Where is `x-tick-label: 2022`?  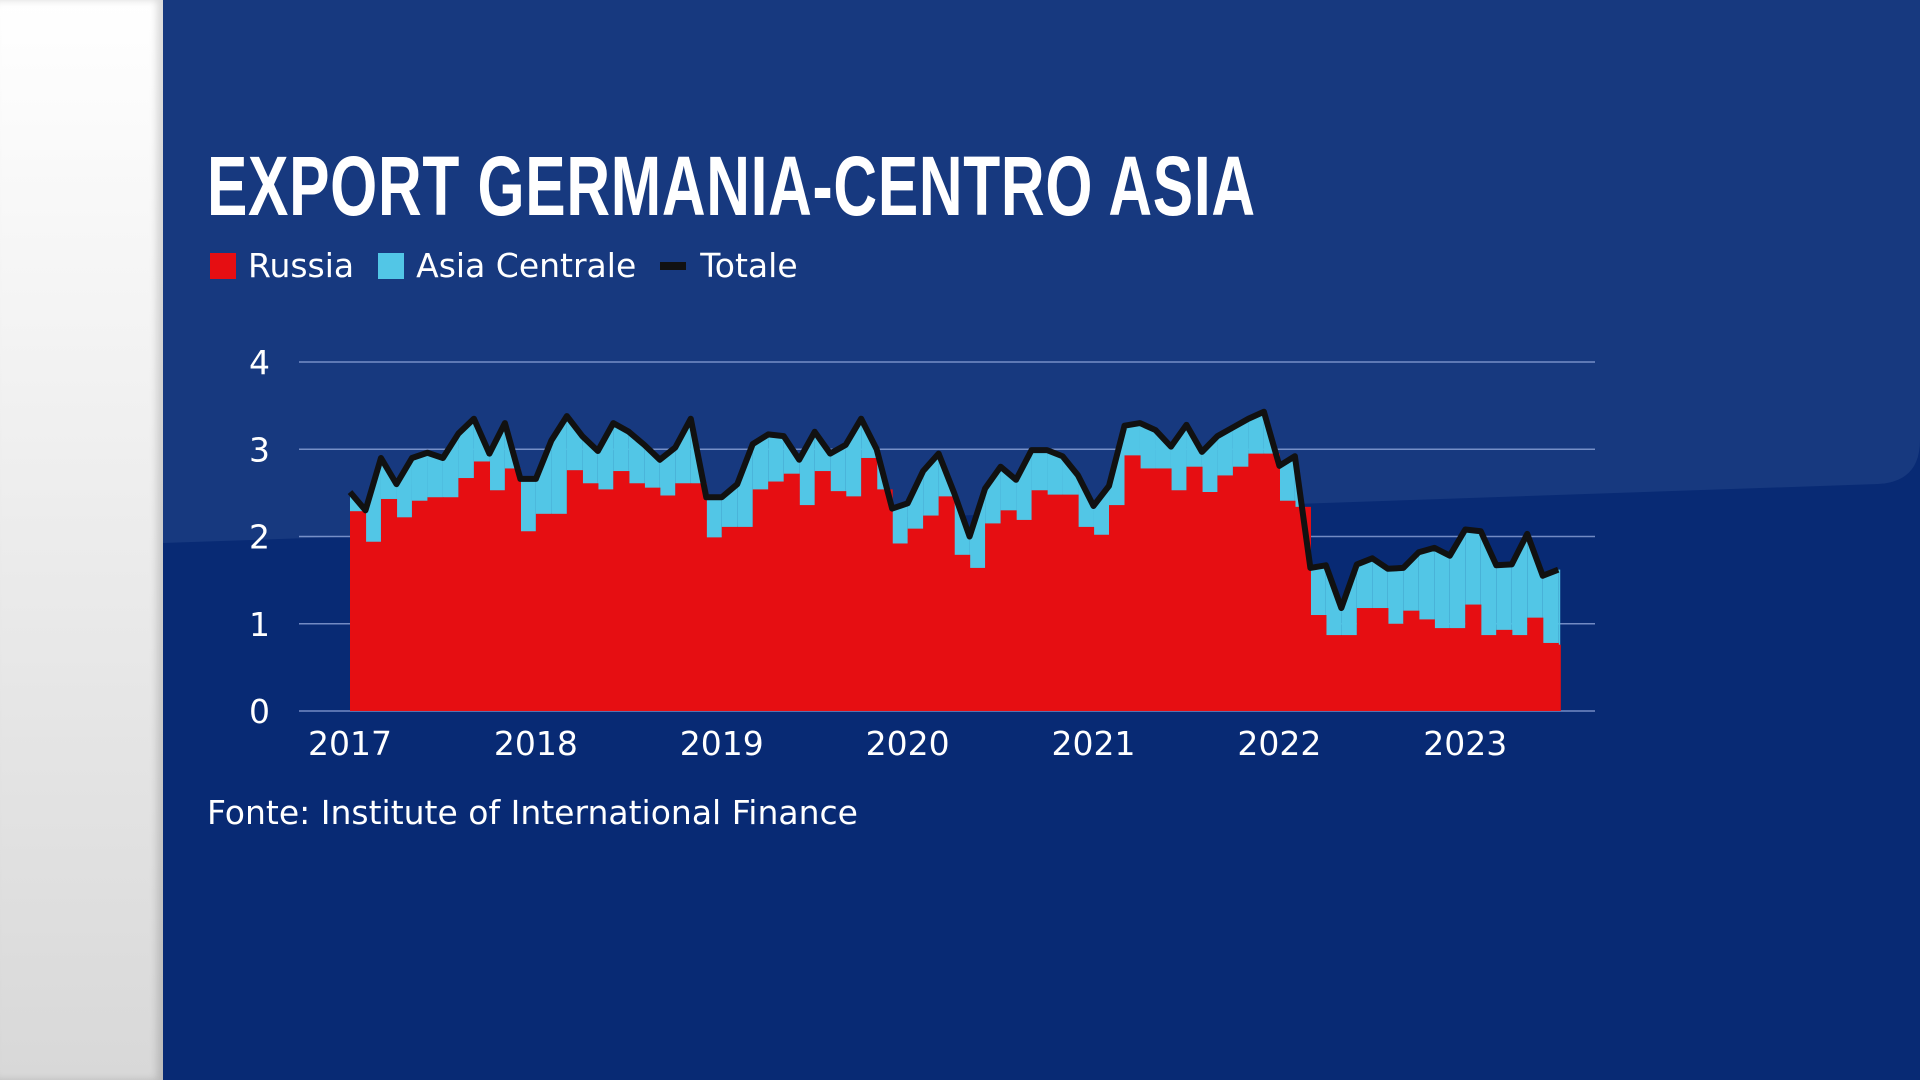 x-tick-label: 2022 is located at coordinates (1279, 743).